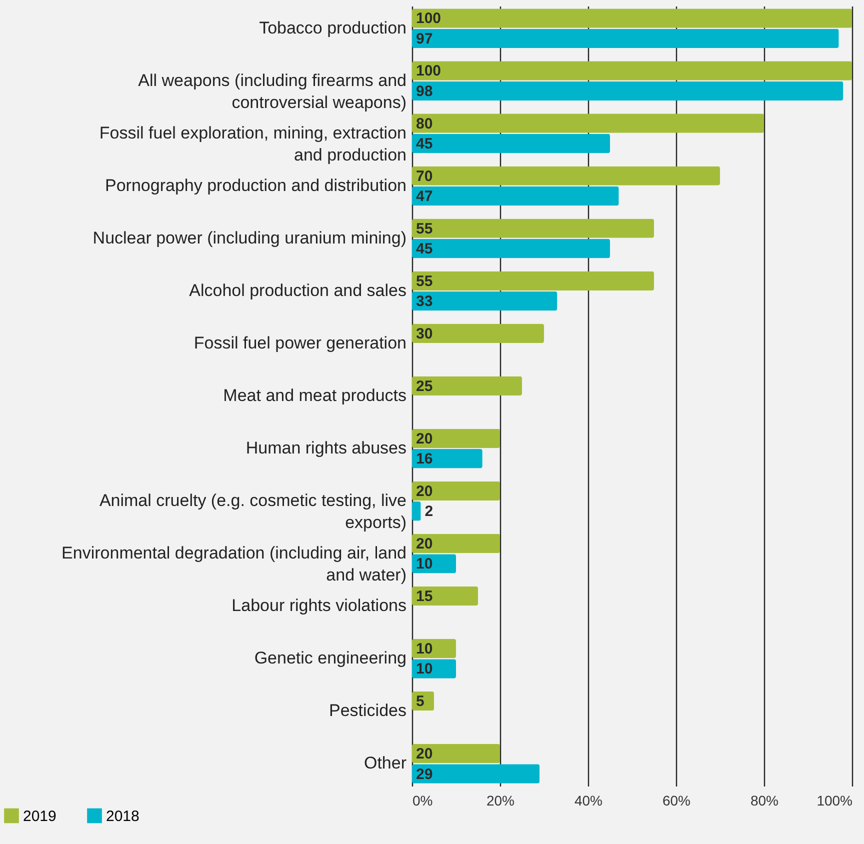 This screenshot has width=864, height=844. What do you see at coordinates (300, 342) in the screenshot?
I see `y-tick-label: Fossil fuel power generation` at bounding box center [300, 342].